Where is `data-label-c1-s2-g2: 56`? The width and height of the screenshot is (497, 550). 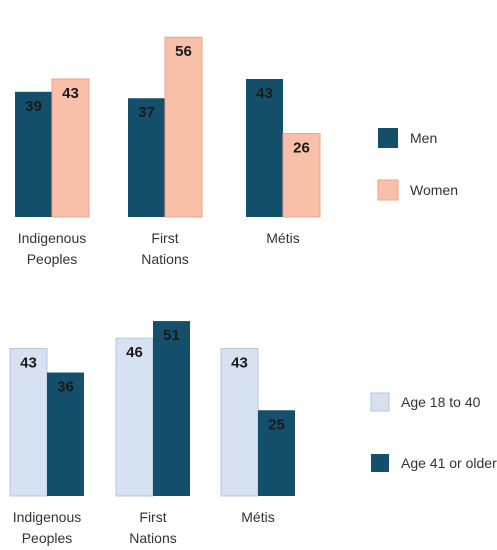 data-label-c1-s2-g2: 56 is located at coordinates (183, 51).